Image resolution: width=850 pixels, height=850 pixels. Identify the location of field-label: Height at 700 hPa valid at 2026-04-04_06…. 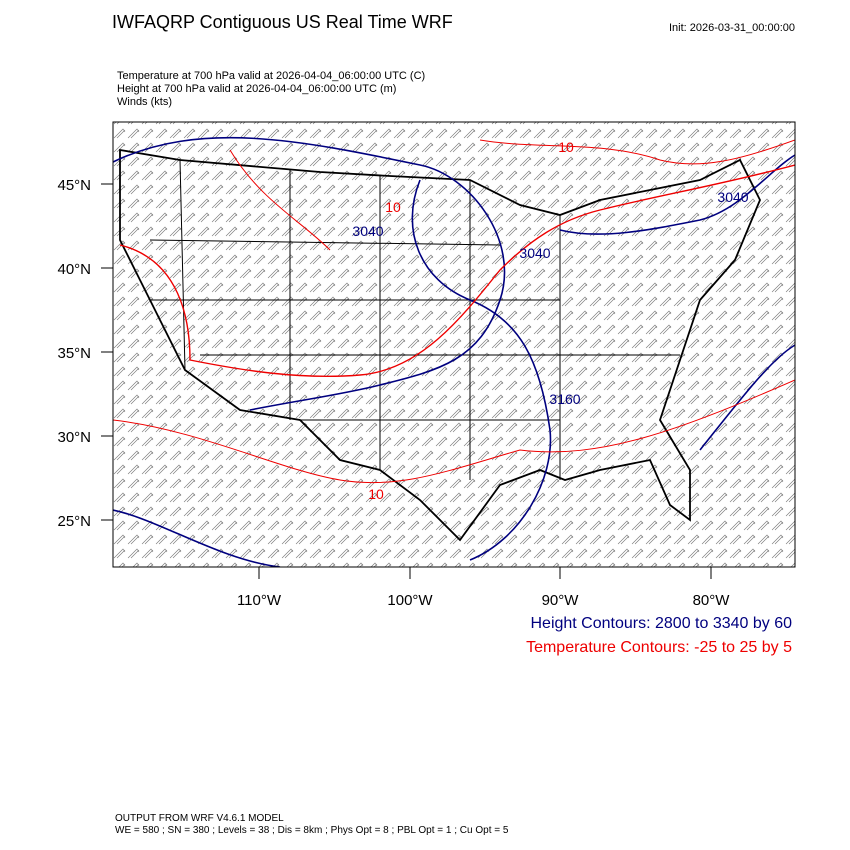
(256, 89).